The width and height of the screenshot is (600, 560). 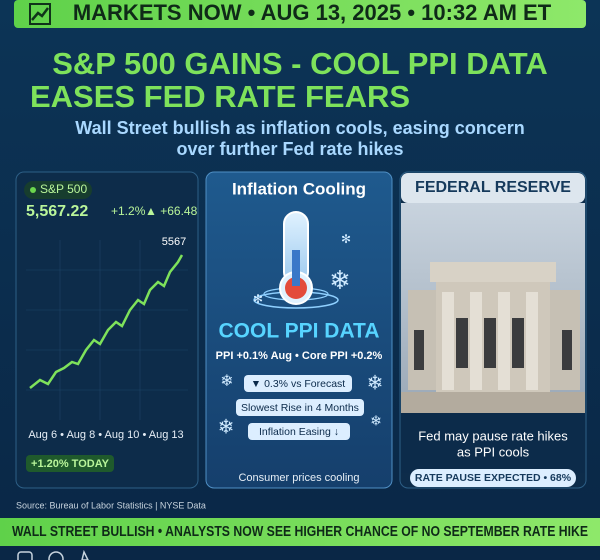 I want to click on thermometer-icon: ❄ ✻ ✻, so click(x=302, y=260).